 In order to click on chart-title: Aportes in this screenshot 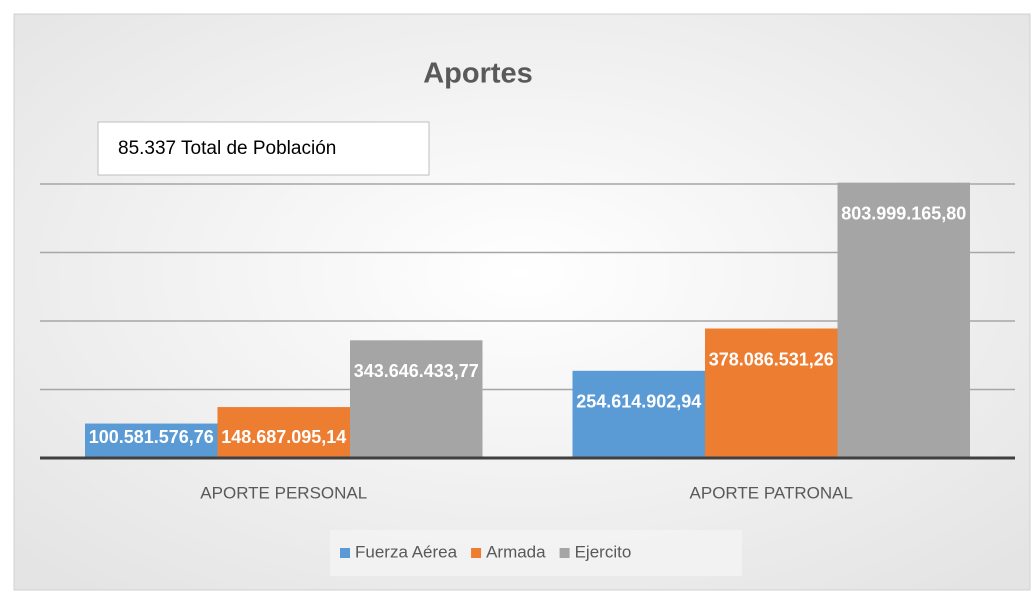, I will do `click(478, 74)`.